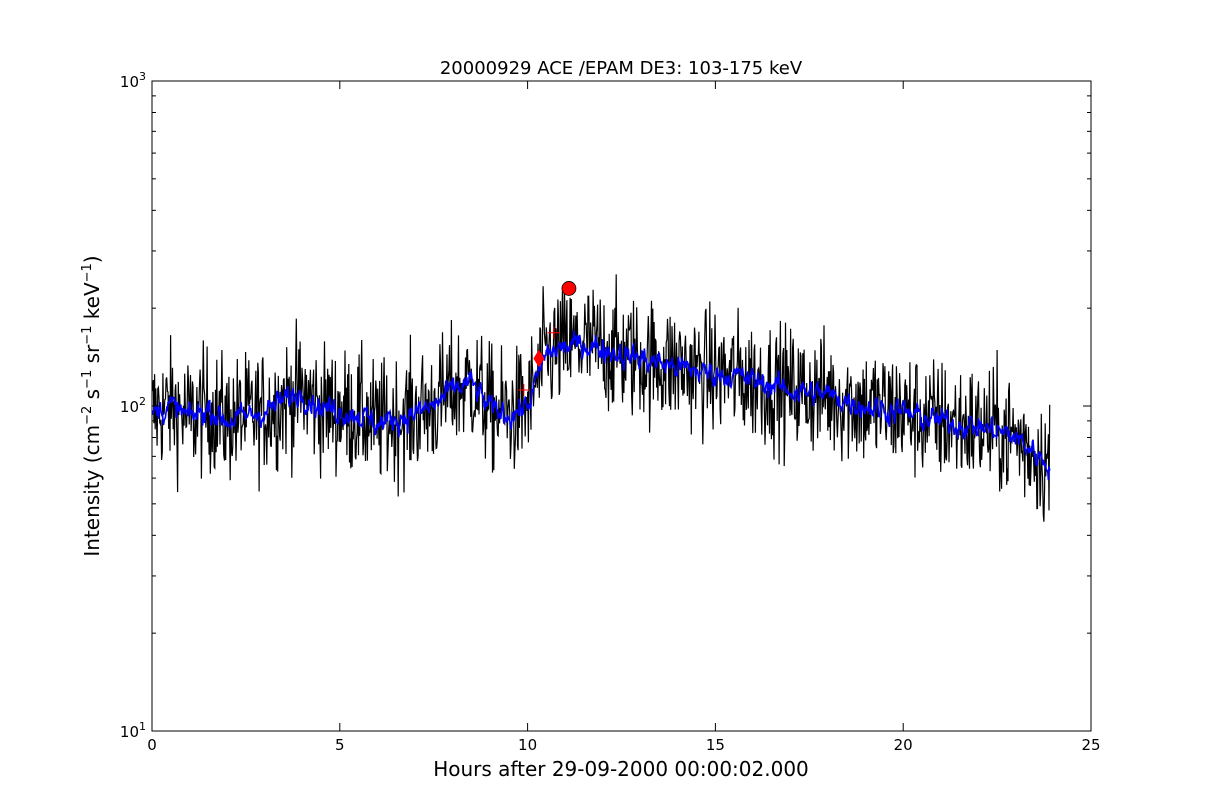  What do you see at coordinates (133, 80) in the screenshot?
I see `y-tick-label: 10³` at bounding box center [133, 80].